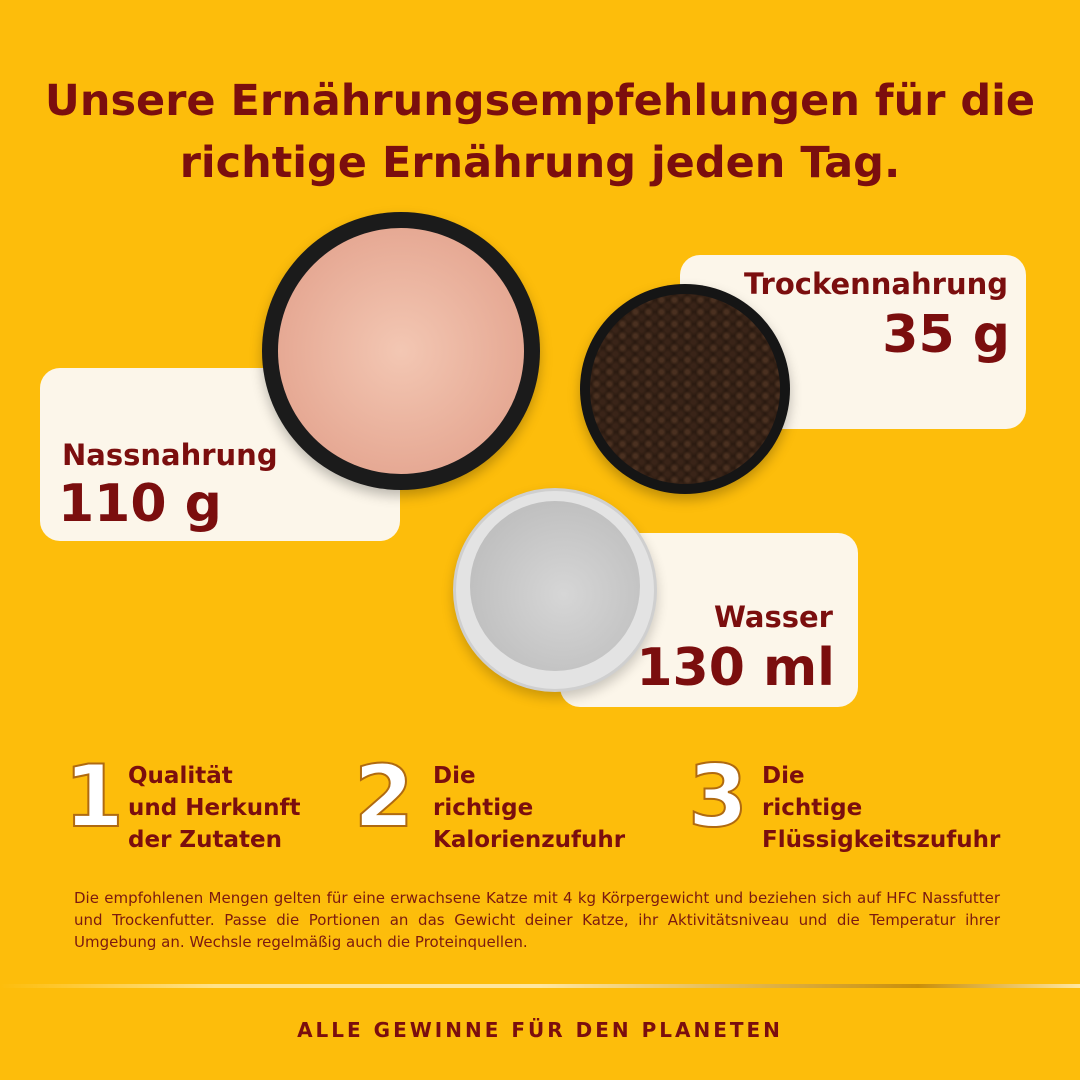  I want to click on dry-food-bowl-image, so click(685, 389).